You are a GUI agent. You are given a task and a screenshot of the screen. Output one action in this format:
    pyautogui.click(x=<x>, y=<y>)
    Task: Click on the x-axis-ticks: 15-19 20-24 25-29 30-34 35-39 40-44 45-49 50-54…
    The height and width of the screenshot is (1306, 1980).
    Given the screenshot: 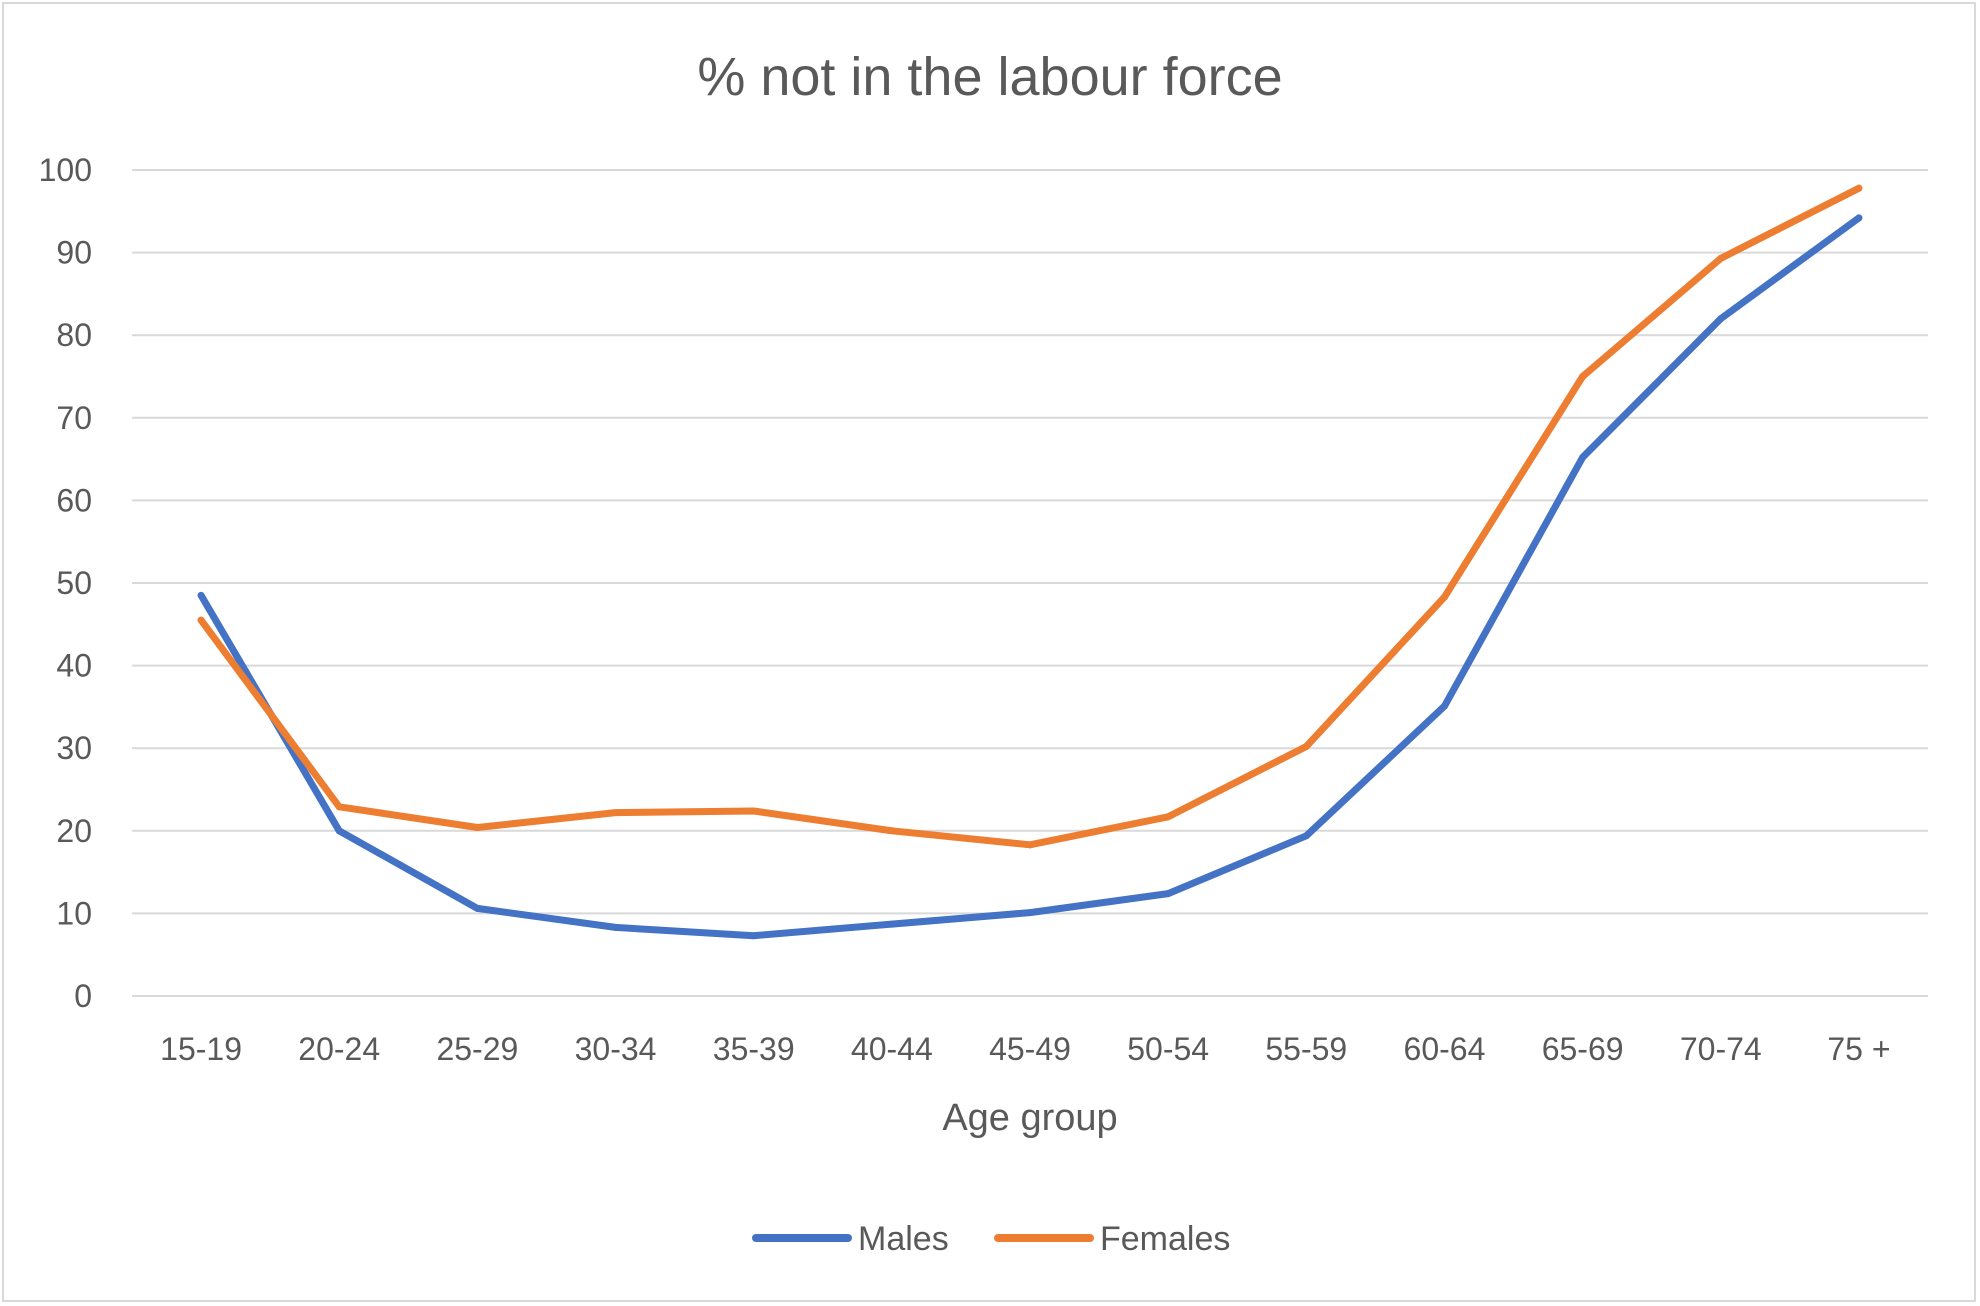 What is the action you would take?
    pyautogui.click(x=1025, y=1049)
    